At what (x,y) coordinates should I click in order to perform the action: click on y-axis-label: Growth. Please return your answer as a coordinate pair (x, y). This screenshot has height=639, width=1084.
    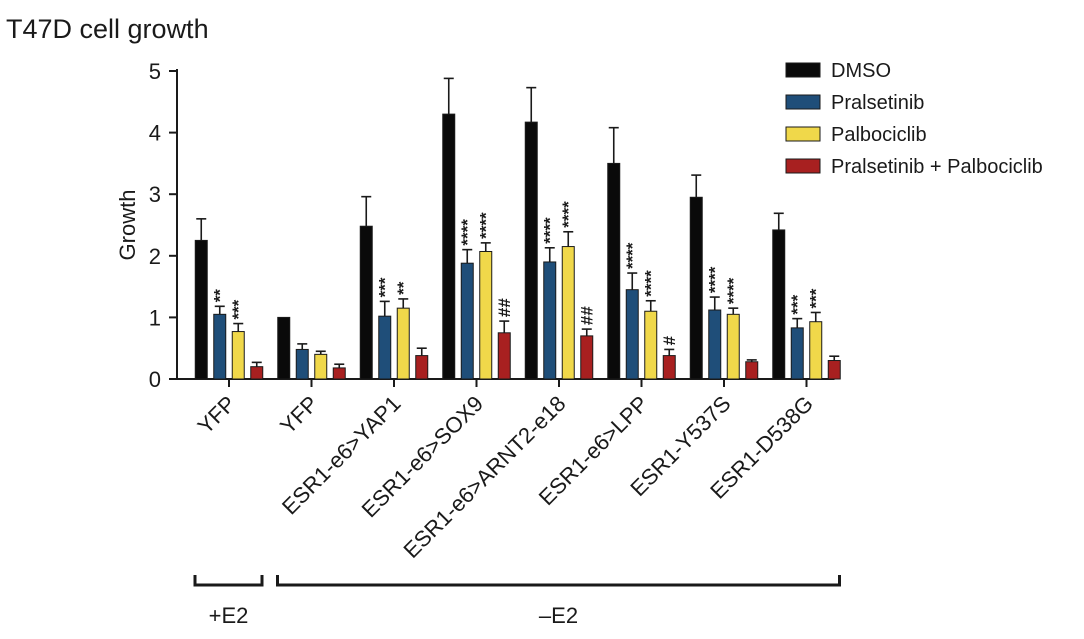
    Looking at the image, I should click on (127, 225).